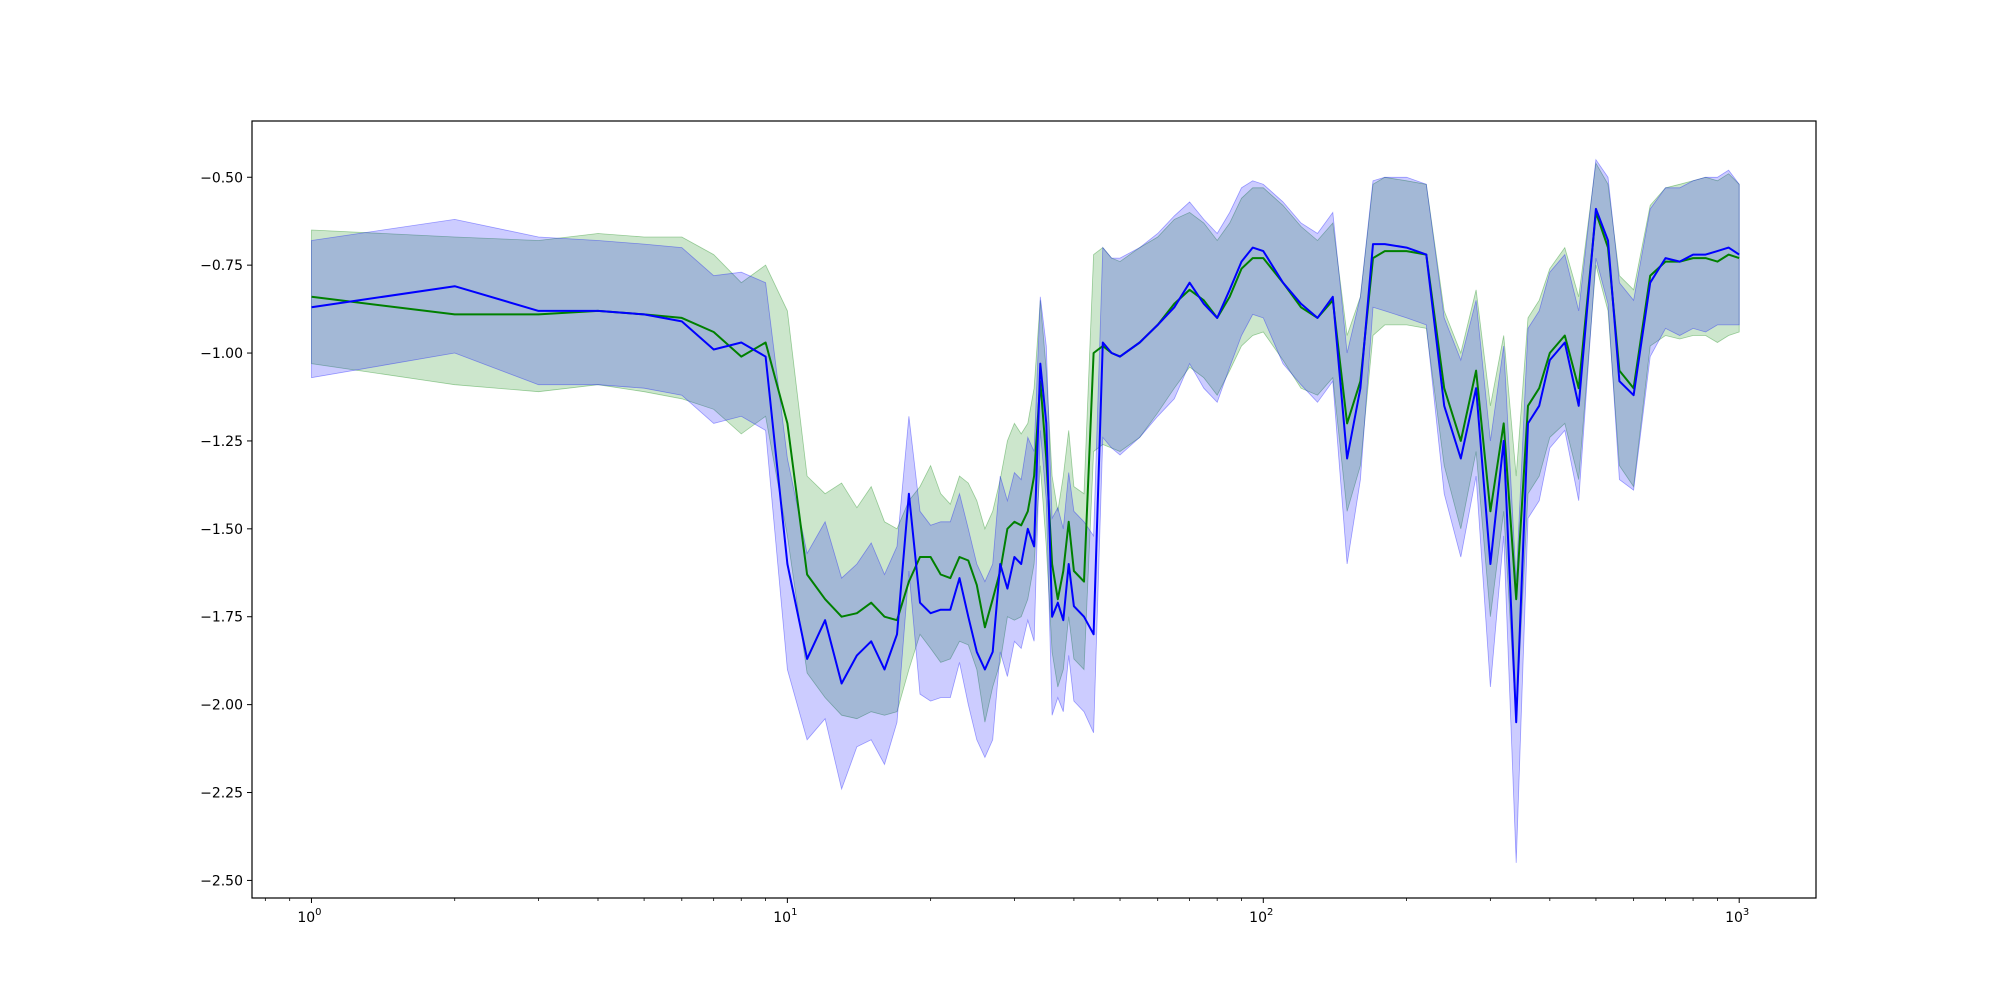 The width and height of the screenshot is (2000, 1000). Describe the element at coordinates (221, 706) in the screenshot. I see `y-tick-label: −2.00` at that location.